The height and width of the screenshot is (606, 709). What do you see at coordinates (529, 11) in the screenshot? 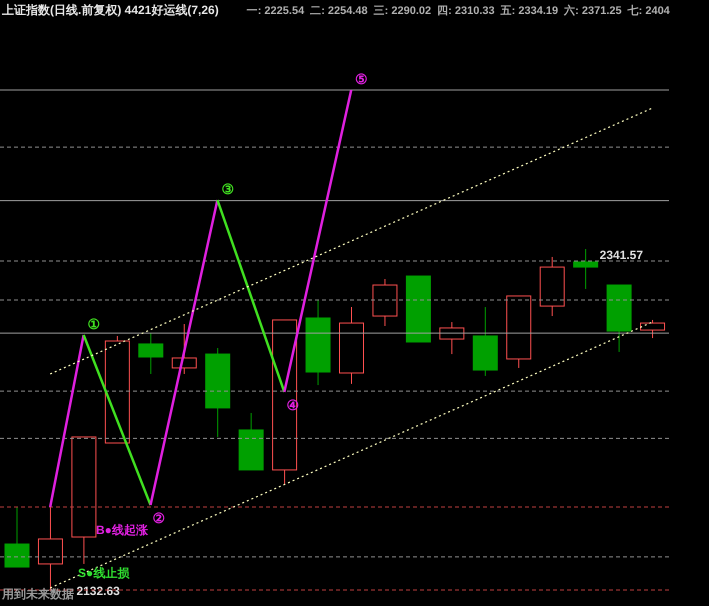
I see `text: 五: 2334.19` at bounding box center [529, 11].